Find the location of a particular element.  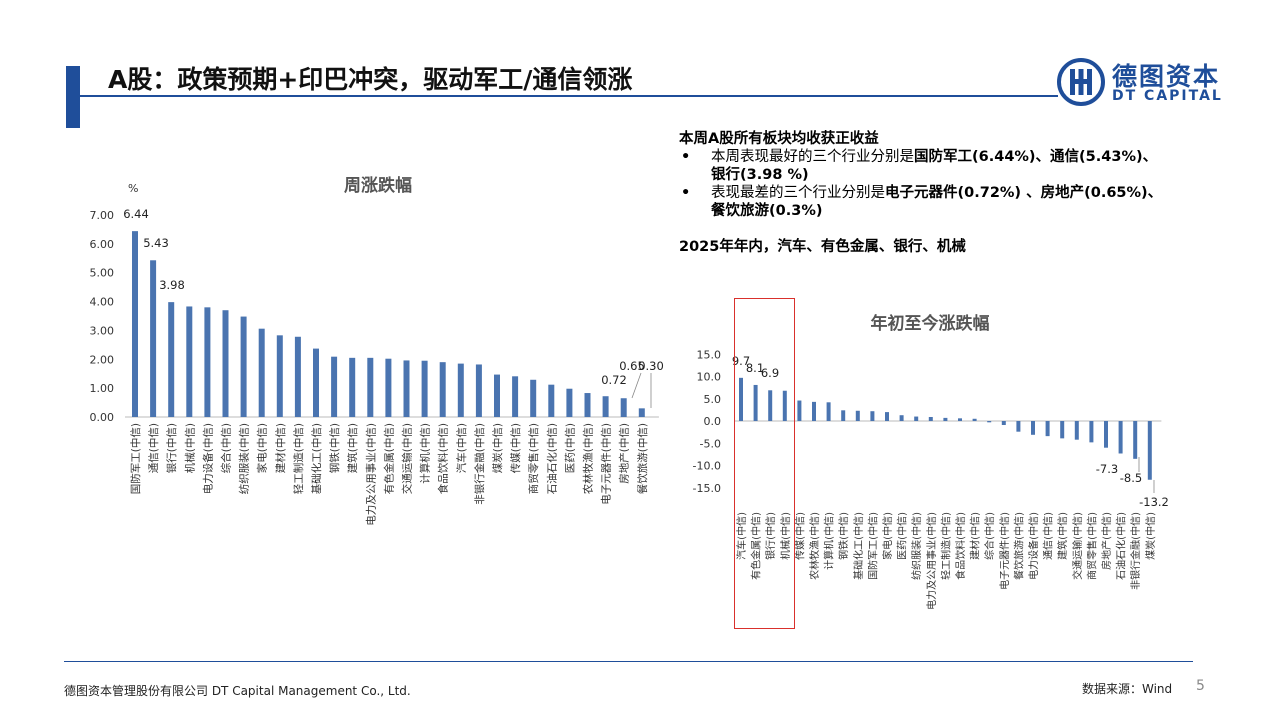

y-tick-label: 0.0 is located at coordinates (713, 421).